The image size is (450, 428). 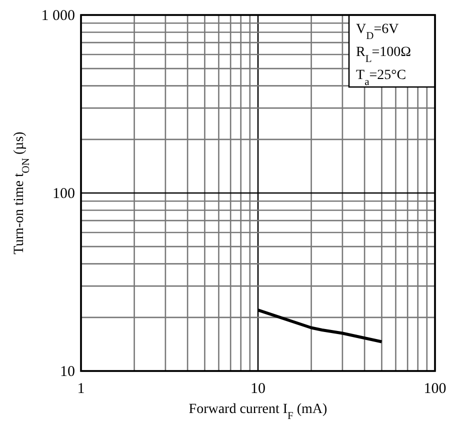 I want to click on x-tick-label: 1, so click(x=81, y=389).